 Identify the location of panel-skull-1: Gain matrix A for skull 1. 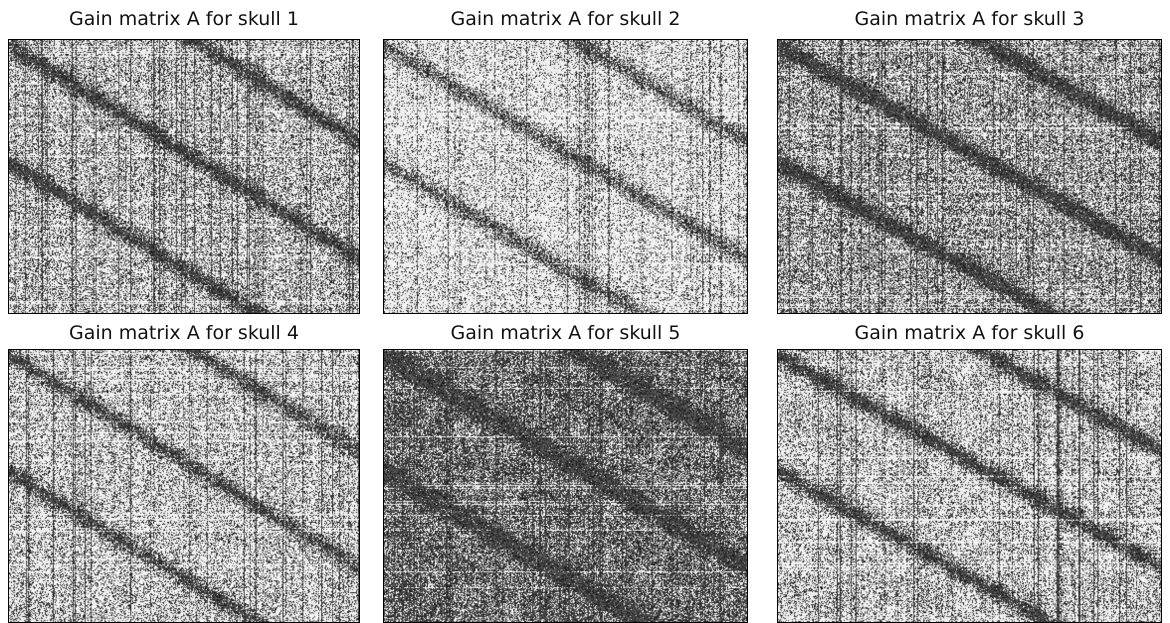
(184, 161).